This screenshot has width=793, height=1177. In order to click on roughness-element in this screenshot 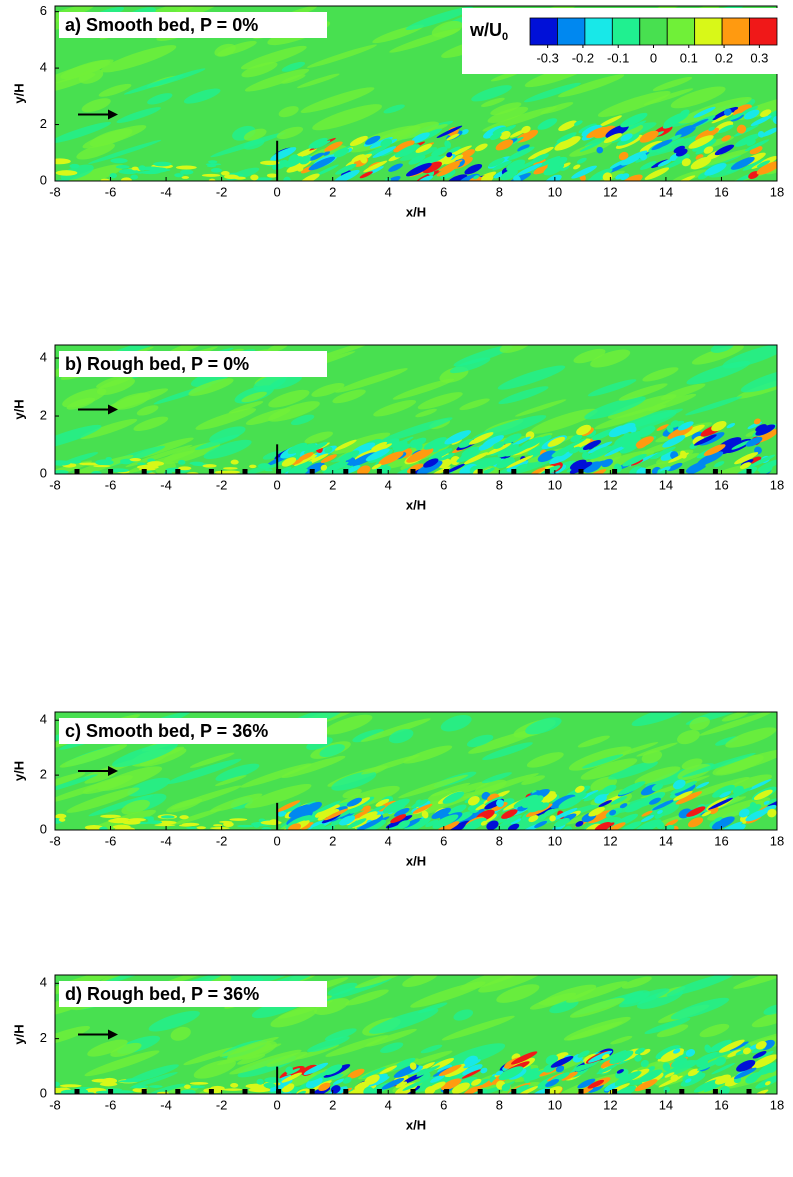, I will do `click(379, 471)`.